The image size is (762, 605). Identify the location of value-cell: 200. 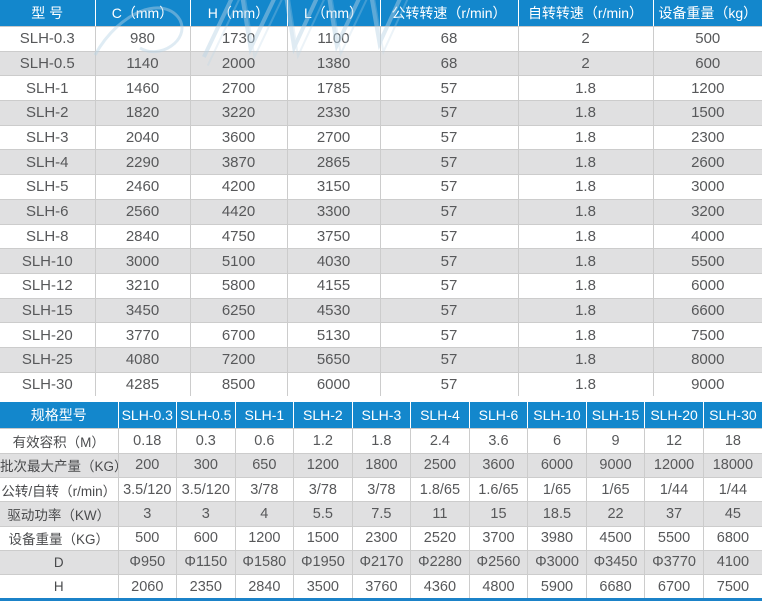
(147, 465).